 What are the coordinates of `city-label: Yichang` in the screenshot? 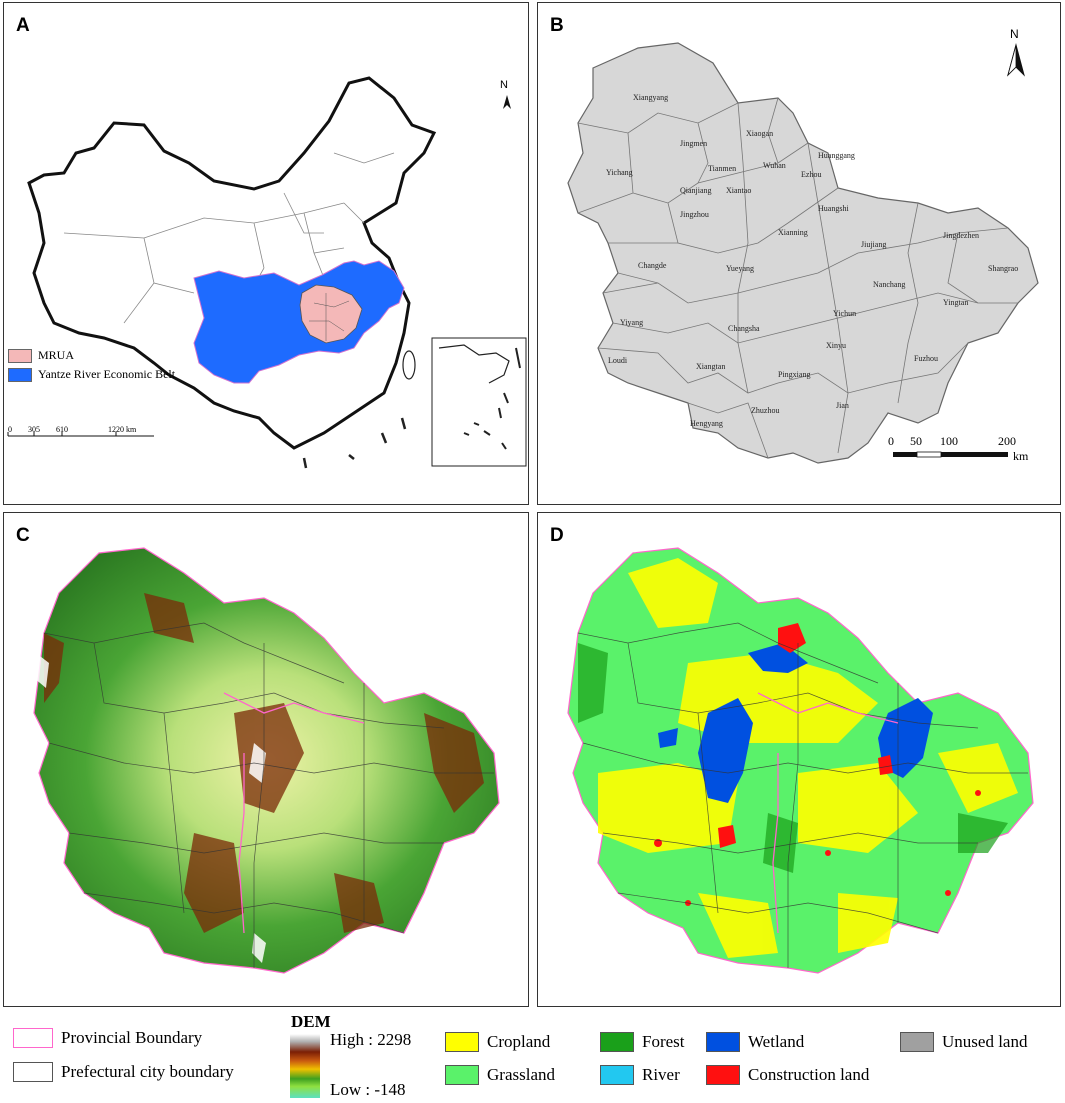 It's located at (619, 172).